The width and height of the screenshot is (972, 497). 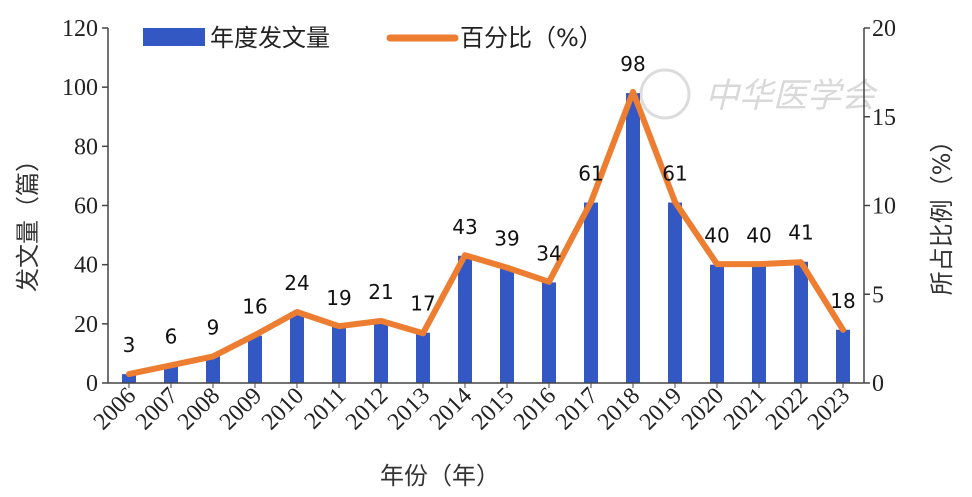 What do you see at coordinates (942, 212) in the screenshot?
I see `y2-axis-title: 所占比例（%）` at bounding box center [942, 212].